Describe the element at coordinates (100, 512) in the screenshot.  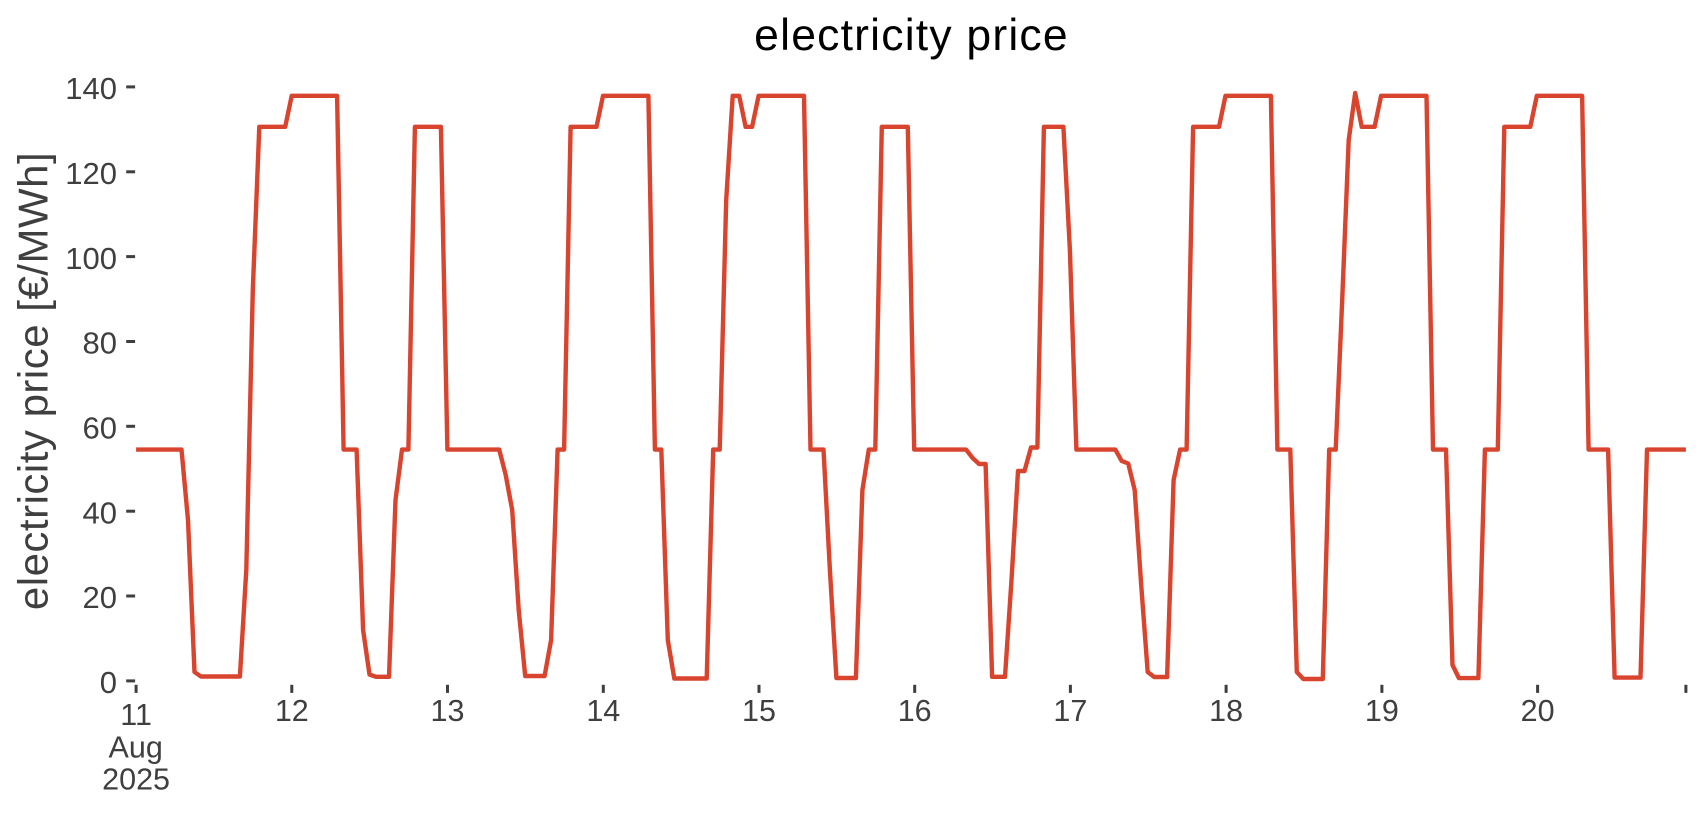
I see `svg-text: 40` at that location.